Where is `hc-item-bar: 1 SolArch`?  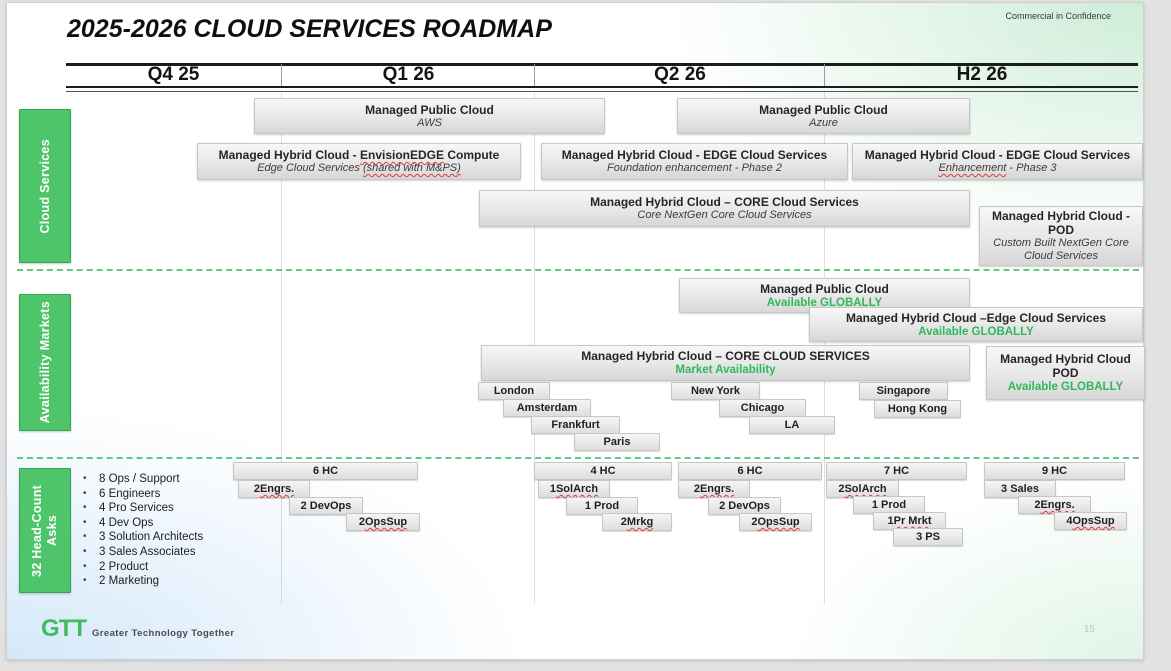 hc-item-bar: 1 SolArch is located at coordinates (574, 489).